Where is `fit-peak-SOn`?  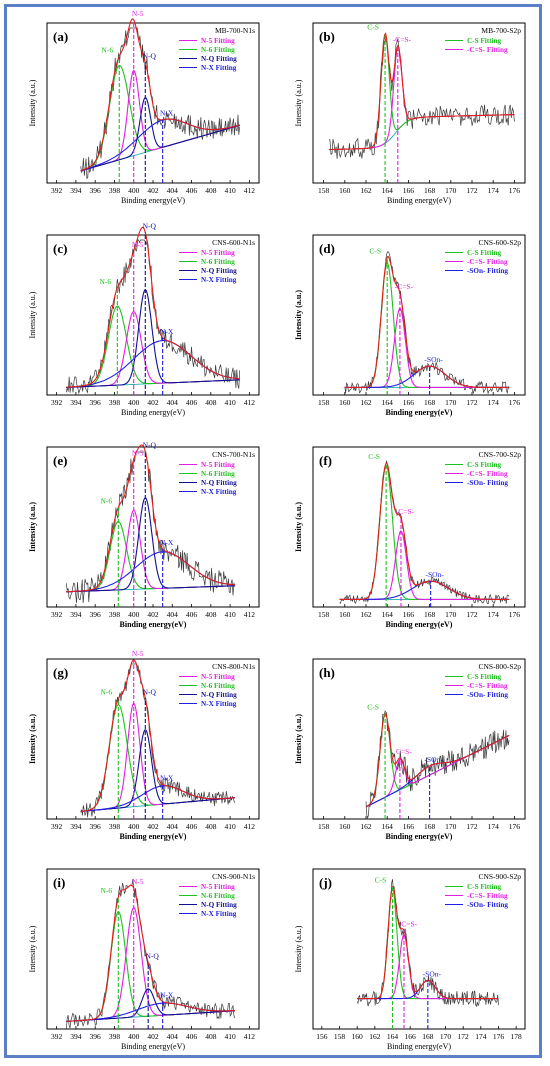 fit-peak-SOn is located at coordinates (424, 590).